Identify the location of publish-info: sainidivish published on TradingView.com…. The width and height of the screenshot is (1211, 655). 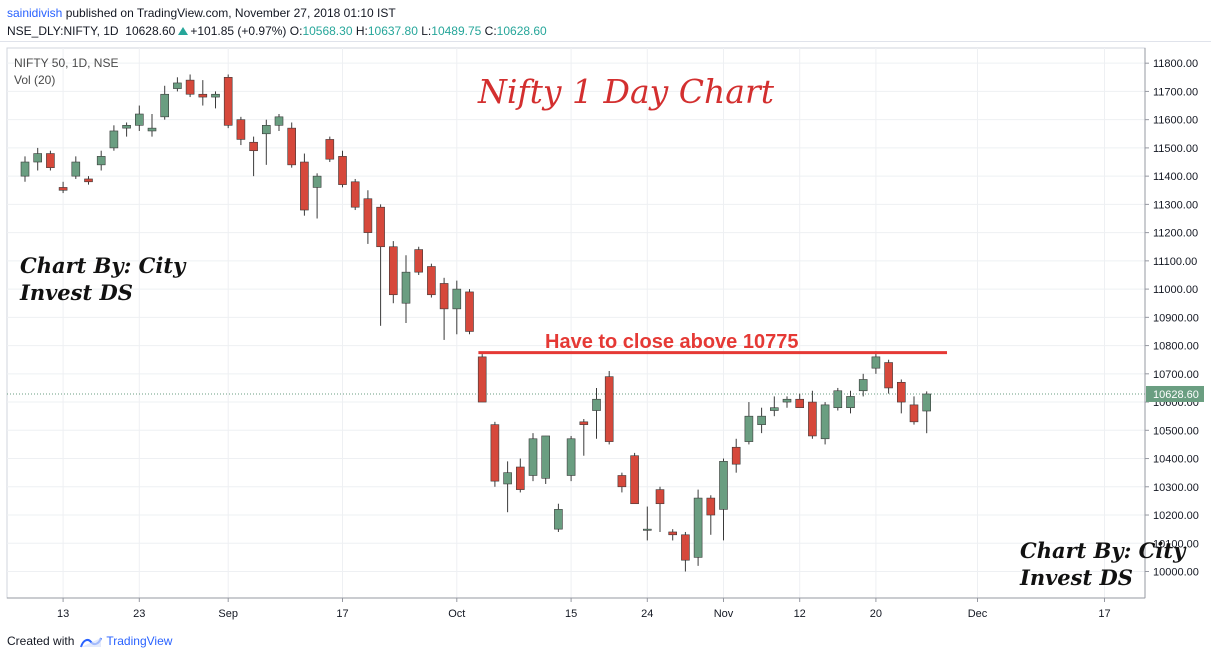
(201, 13).